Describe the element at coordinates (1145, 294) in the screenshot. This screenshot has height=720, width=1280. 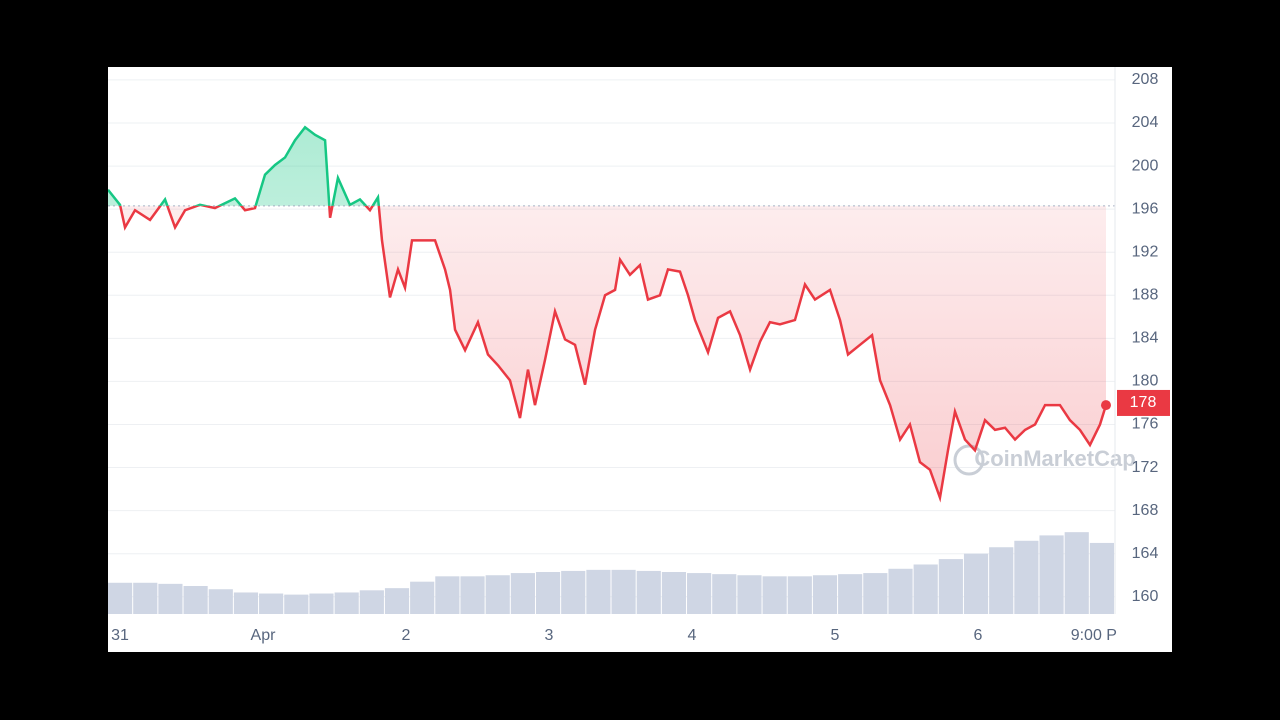
I see `y-tick-label: 188` at that location.